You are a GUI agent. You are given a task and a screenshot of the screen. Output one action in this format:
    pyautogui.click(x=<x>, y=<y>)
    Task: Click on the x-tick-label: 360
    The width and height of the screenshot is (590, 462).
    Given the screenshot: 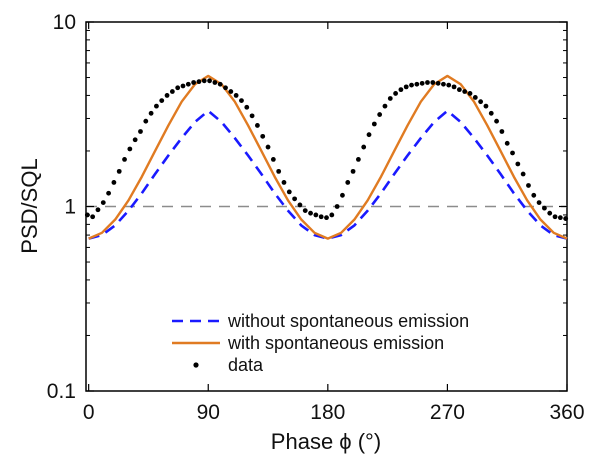 What is the action you would take?
    pyautogui.click(x=566, y=412)
    